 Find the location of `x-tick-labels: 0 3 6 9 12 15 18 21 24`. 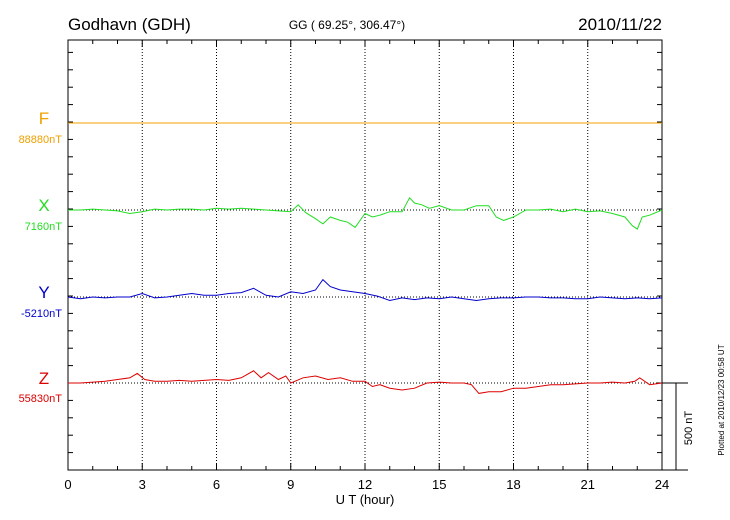

x-tick-labels: 0 3 6 9 12 15 18 21 24 is located at coordinates (366, 484).